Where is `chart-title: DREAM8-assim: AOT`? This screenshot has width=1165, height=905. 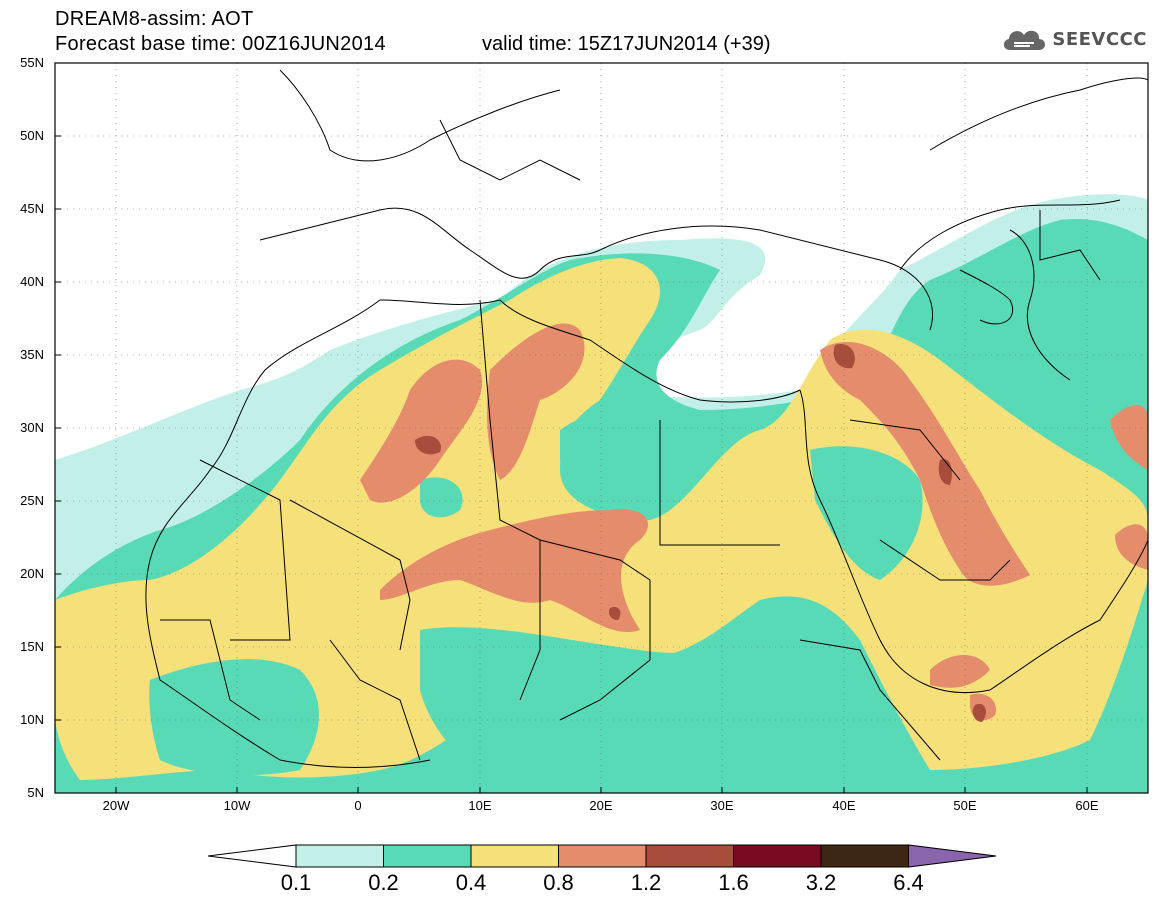 chart-title: DREAM8-assim: AOT is located at coordinates (154, 19).